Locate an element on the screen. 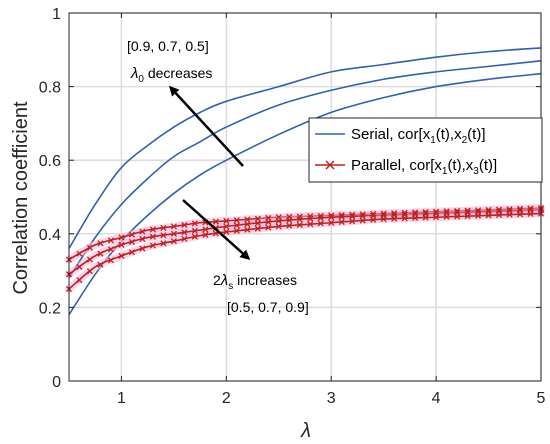  serial-annotation: [0.9, 0.7, 0.5] λ0 decreases is located at coordinates (185, 102).